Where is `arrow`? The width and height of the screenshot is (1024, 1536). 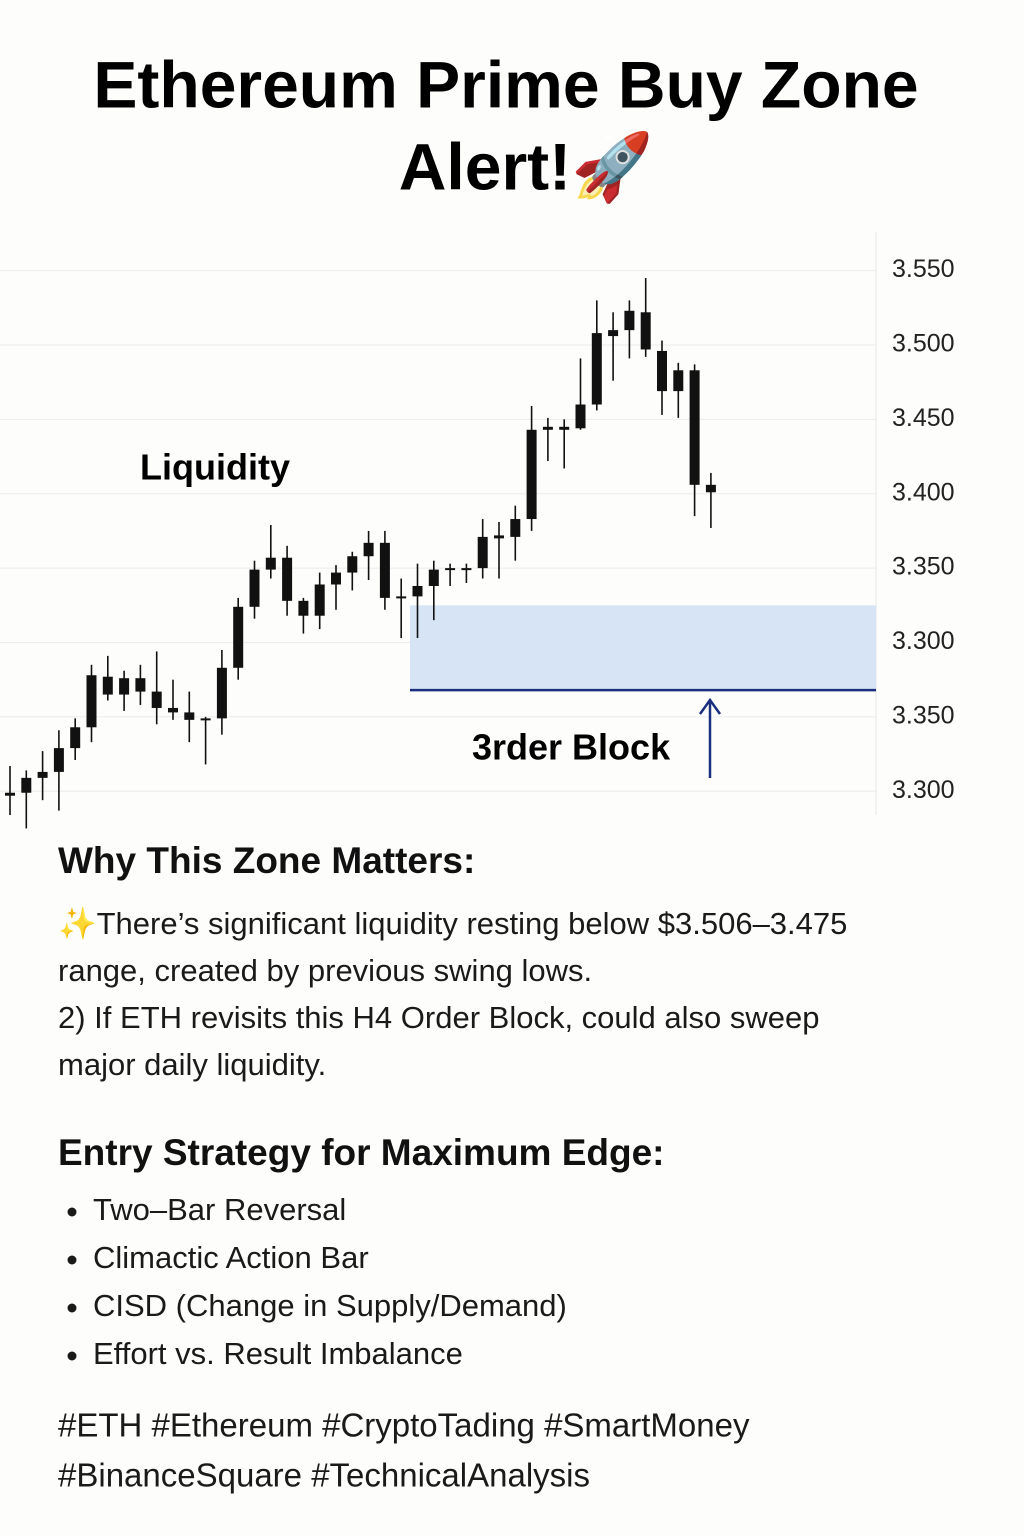 arrow is located at coordinates (710, 737).